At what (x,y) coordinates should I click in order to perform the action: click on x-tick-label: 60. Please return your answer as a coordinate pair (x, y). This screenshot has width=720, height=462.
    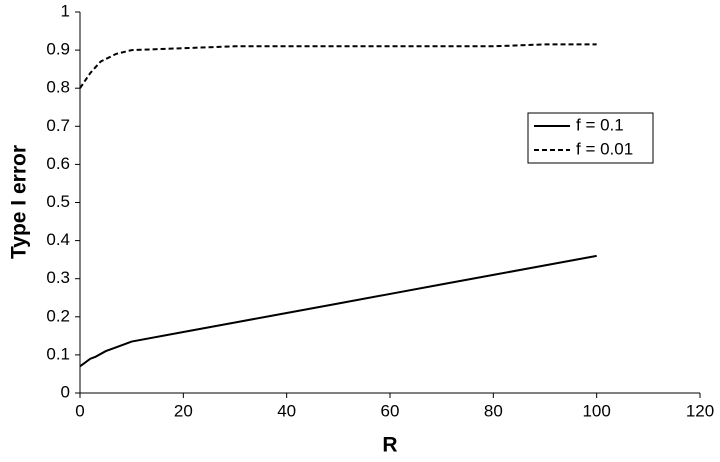
    Looking at the image, I should click on (390, 410).